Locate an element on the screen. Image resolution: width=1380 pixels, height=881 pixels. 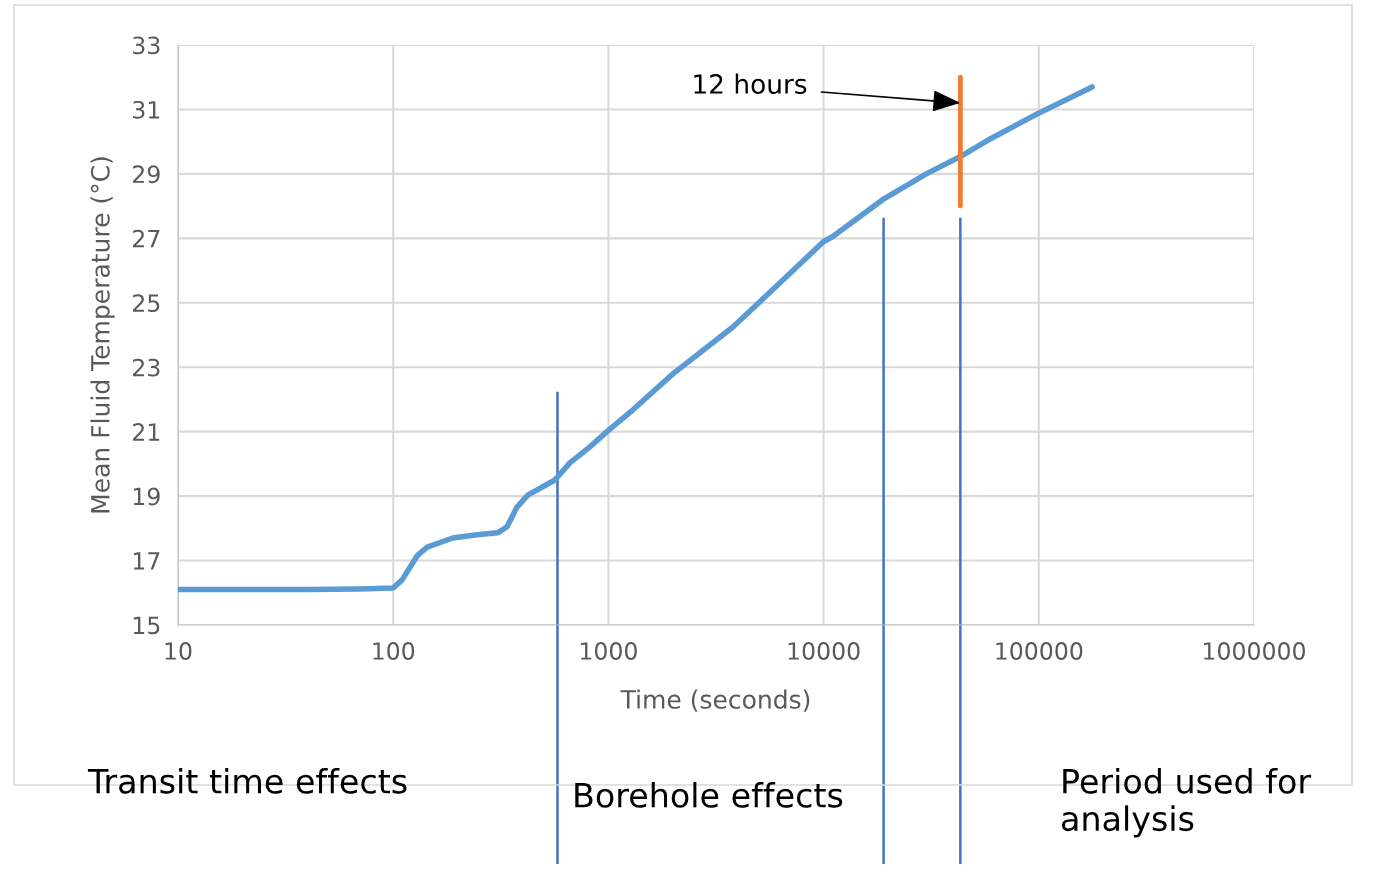
x-tick-label: 100 is located at coordinates (394, 651).